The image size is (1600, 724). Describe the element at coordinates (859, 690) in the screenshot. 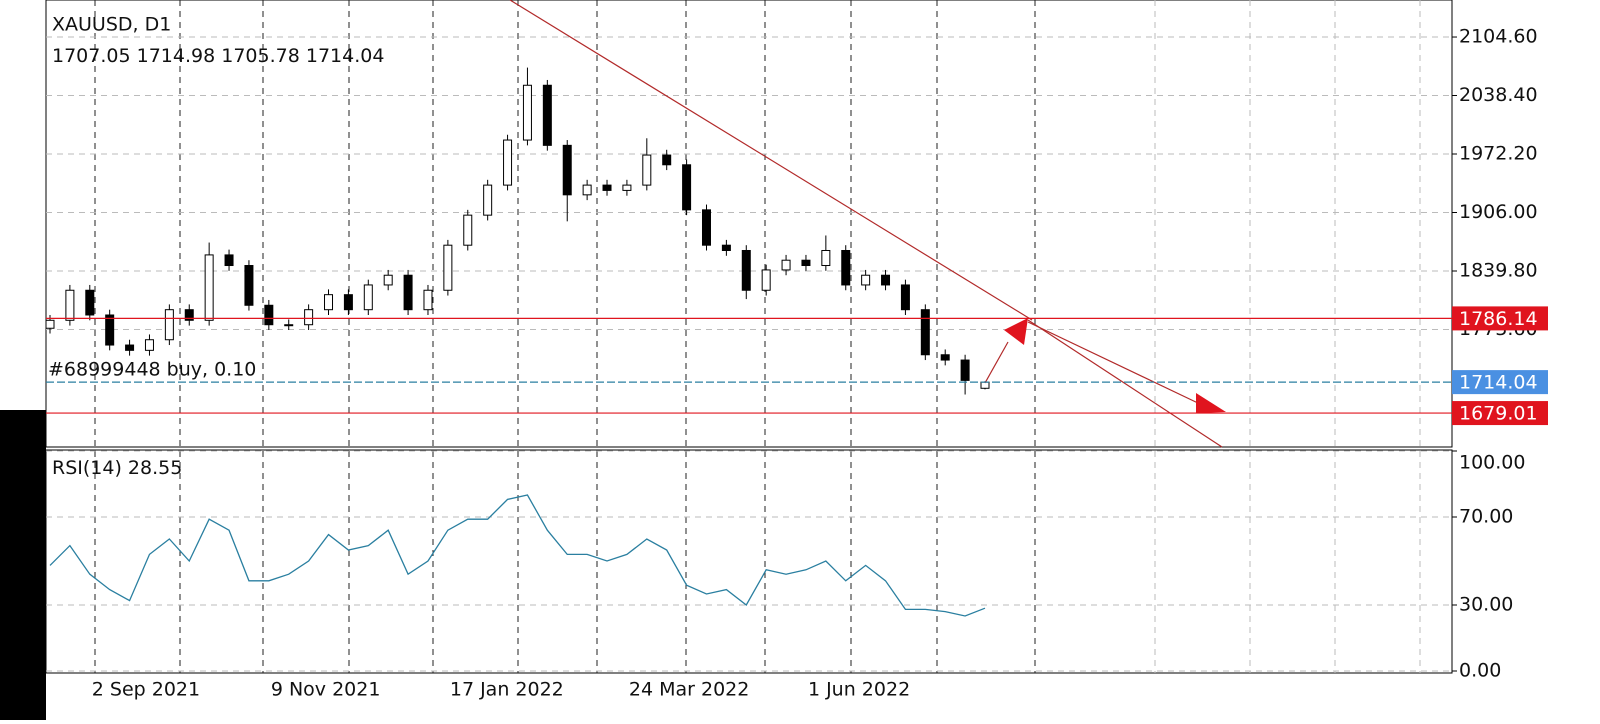

I see `x-tick-label: 1 Jun 2022` at that location.